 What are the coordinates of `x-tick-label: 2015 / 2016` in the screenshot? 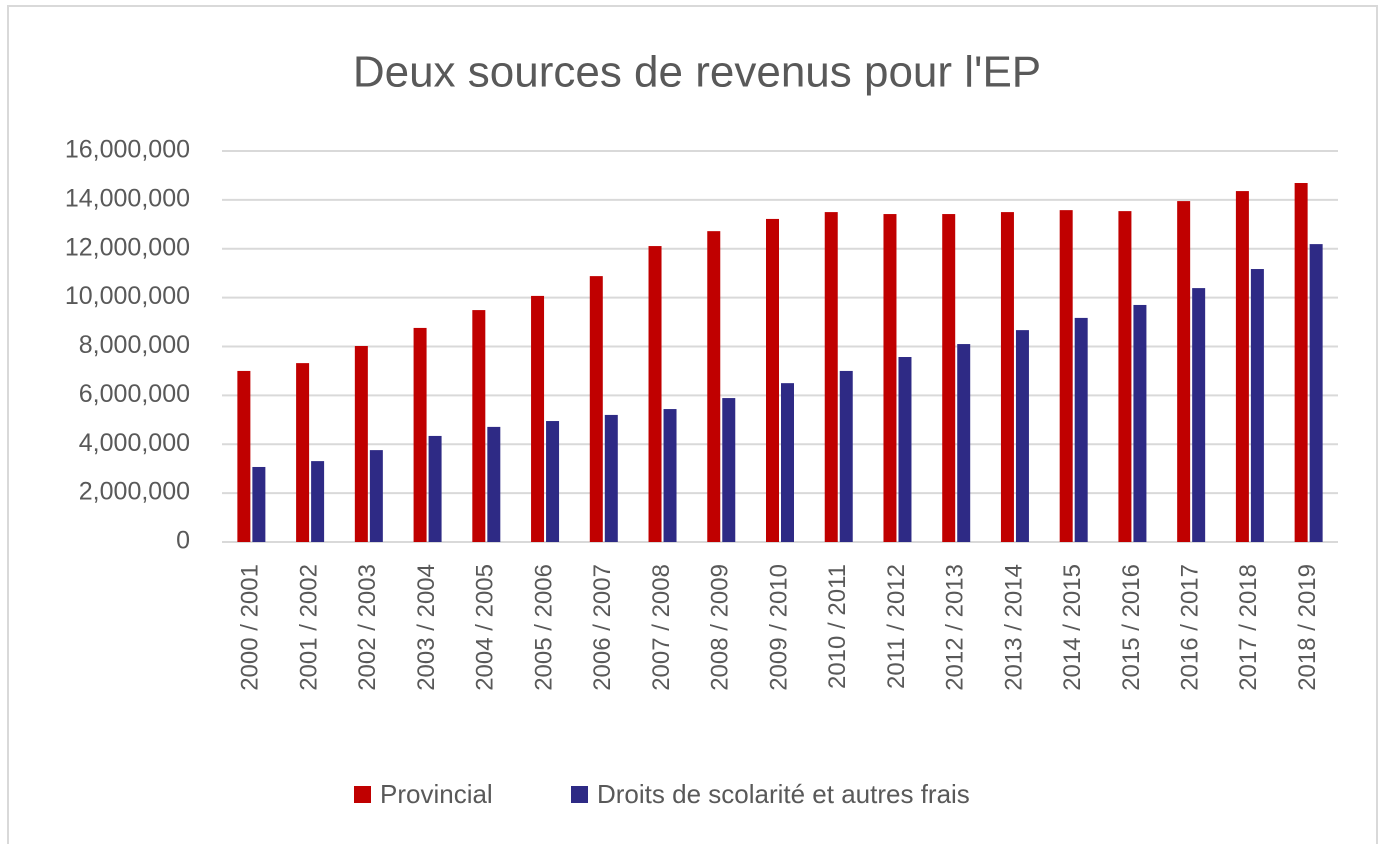 It's located at (1131, 627).